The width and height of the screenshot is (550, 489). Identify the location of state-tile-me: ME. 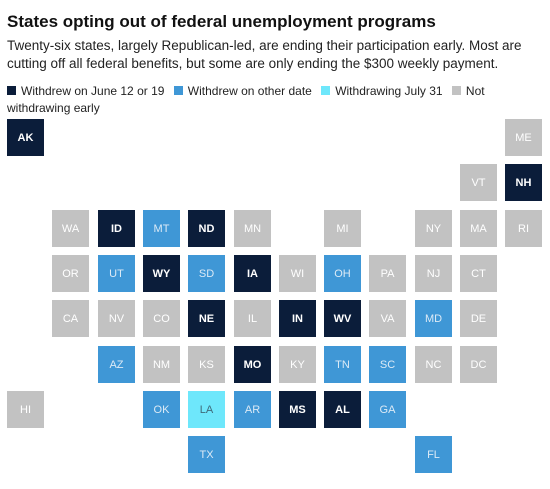
(523, 137).